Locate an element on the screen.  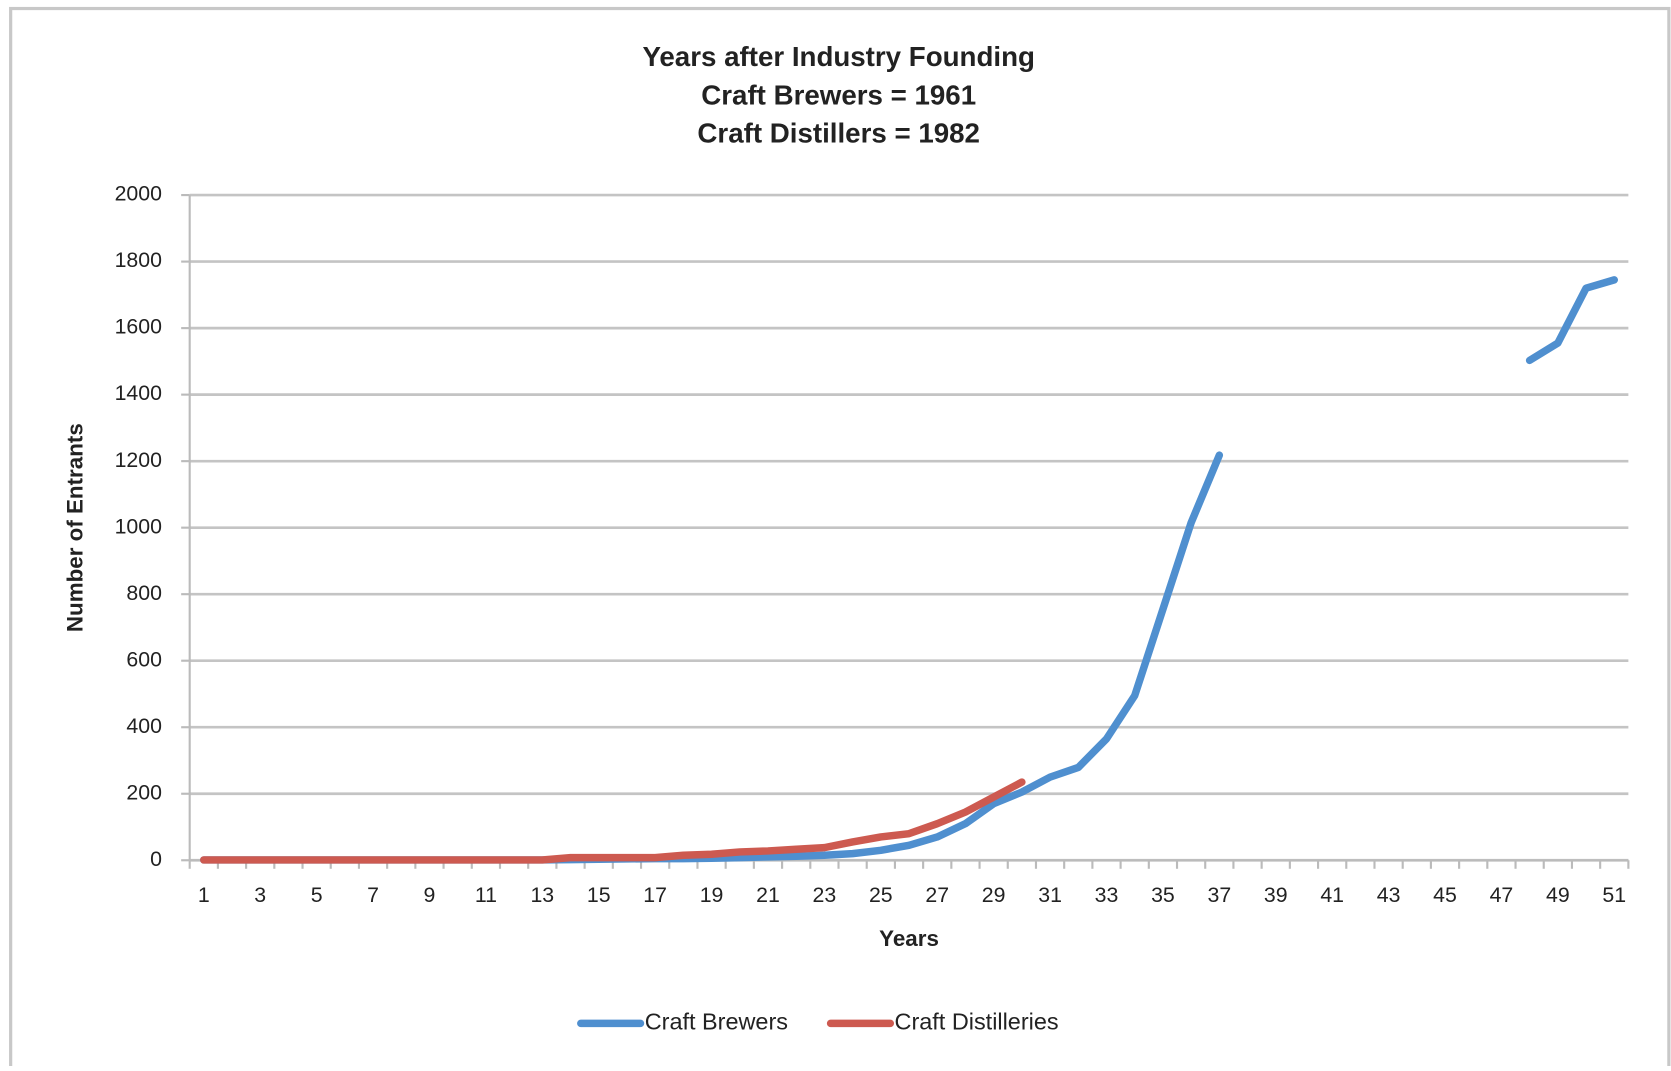
y-tick-label: 600 is located at coordinates (144, 659).